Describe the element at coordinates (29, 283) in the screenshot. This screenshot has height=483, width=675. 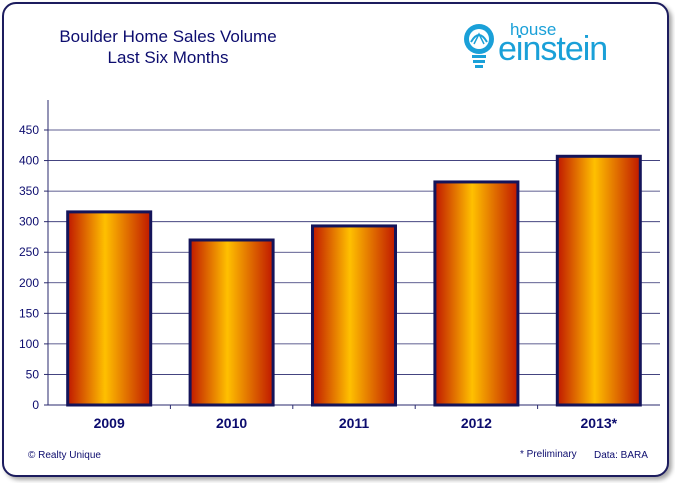
I see `y-tick-label: 200` at that location.